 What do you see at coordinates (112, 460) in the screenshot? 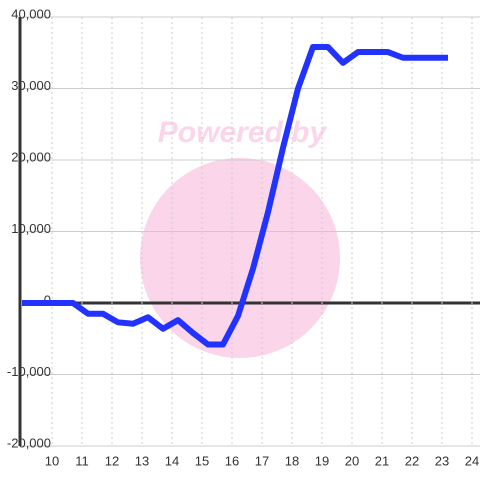
I see `x-tick-label: 12` at bounding box center [112, 460].